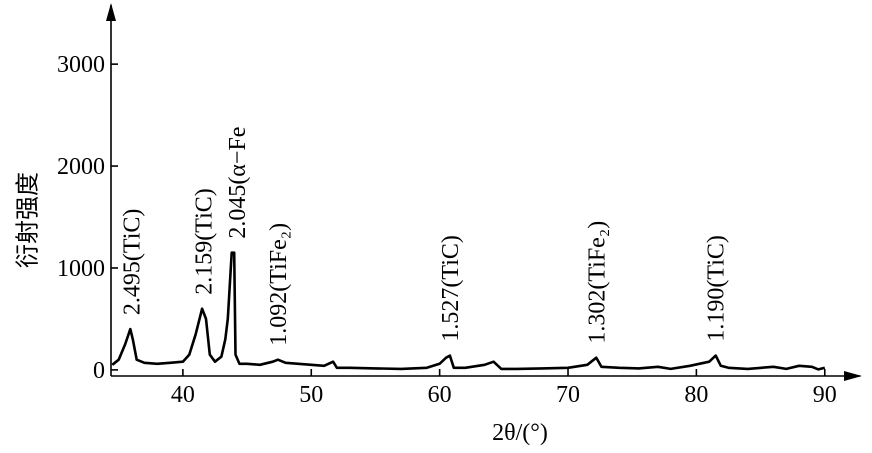  Describe the element at coordinates (183, 395) in the screenshot. I see `x-tick-label: 40` at that location.